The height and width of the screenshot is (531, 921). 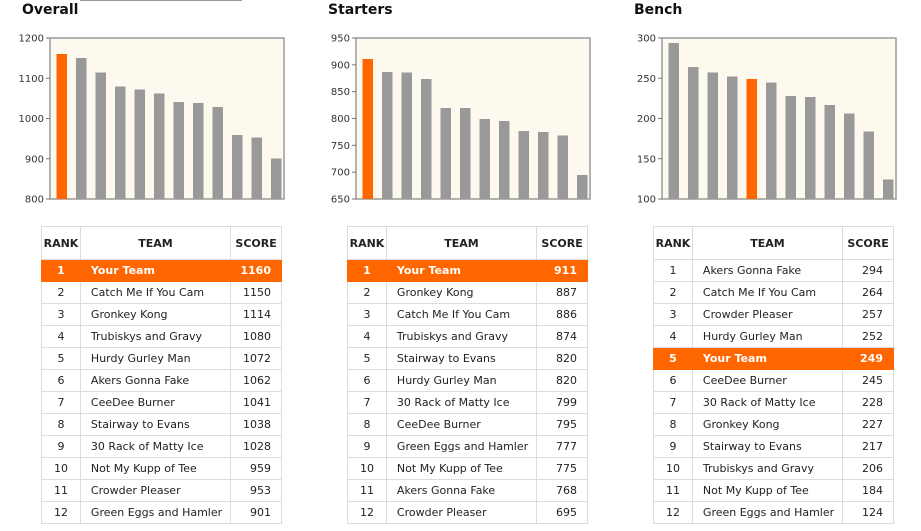 What do you see at coordinates (868, 314) in the screenshot?
I see `score-cell: 257` at bounding box center [868, 314].